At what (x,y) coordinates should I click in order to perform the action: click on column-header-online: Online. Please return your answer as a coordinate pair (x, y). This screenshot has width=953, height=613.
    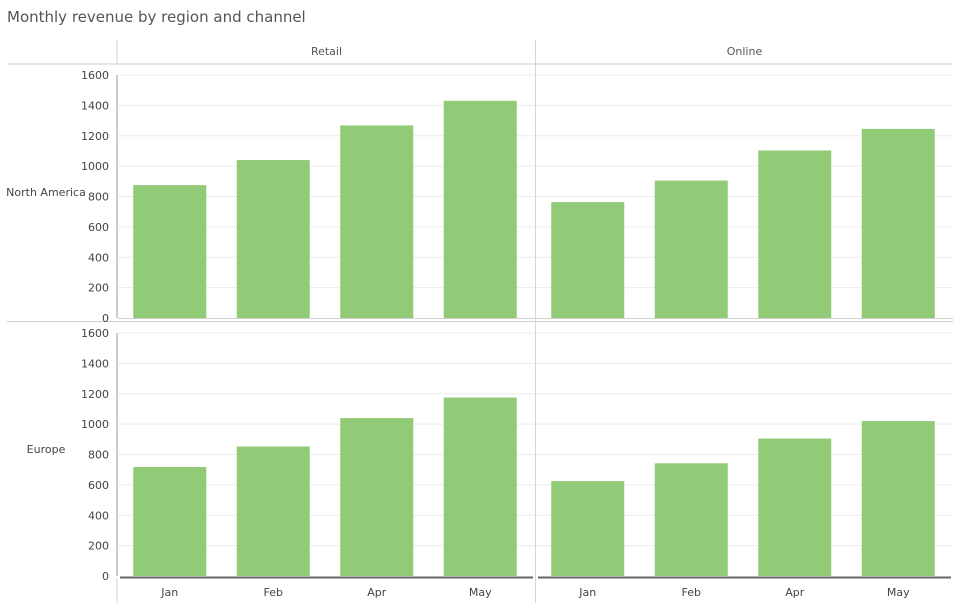
    Looking at the image, I should click on (745, 51).